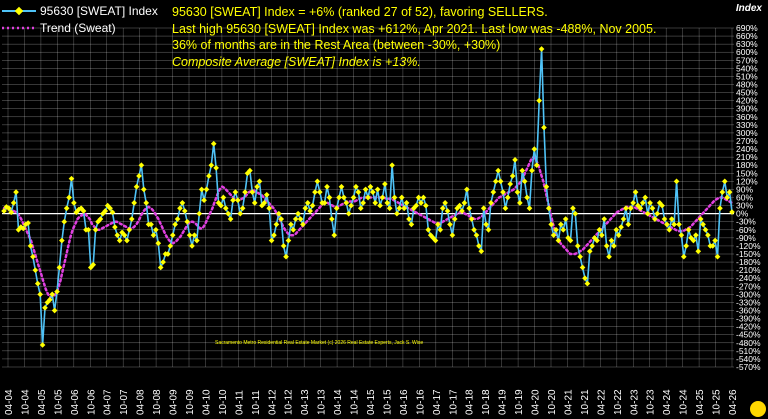 This screenshot has height=419, width=768. What do you see at coordinates (585, 402) in the screenshot?
I see `x-tick-label: 10-21` at bounding box center [585, 402].